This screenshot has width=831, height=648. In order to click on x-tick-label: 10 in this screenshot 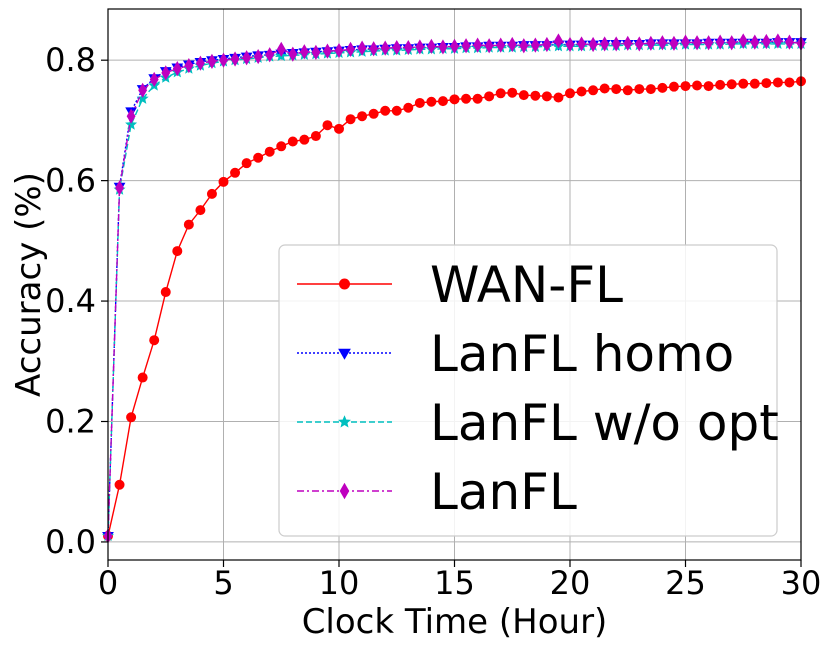, I will do `click(339, 583)`.